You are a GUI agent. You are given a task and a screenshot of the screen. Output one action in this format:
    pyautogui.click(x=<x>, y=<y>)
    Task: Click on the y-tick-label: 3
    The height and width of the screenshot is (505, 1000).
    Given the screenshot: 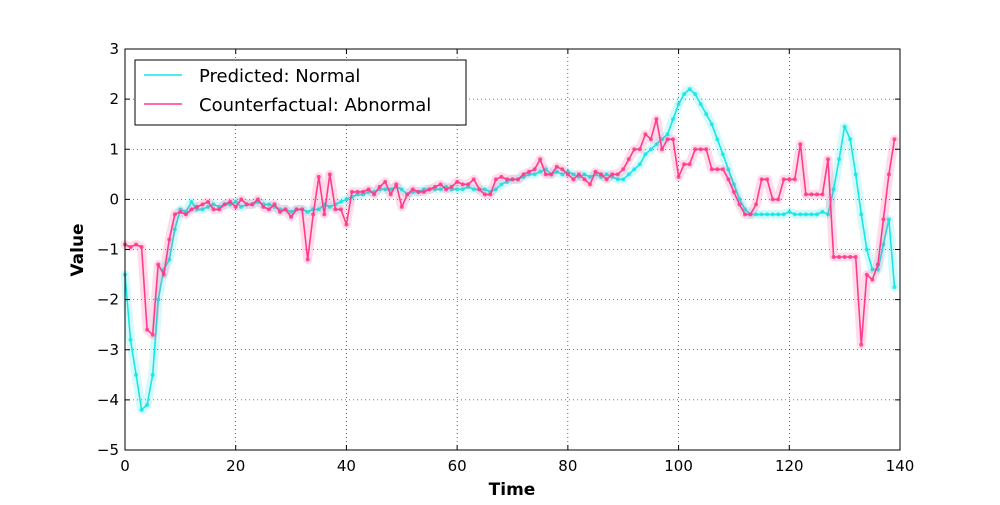 What is the action you would take?
    pyautogui.click(x=114, y=49)
    